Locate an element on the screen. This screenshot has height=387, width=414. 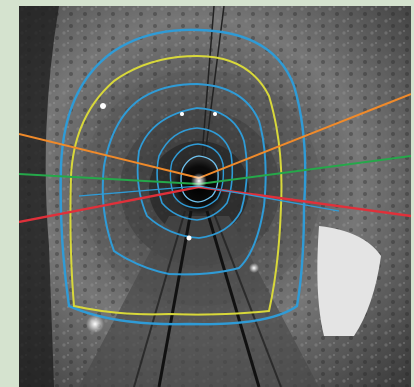
lamp-glow-center is located at coordinates (199, 181).